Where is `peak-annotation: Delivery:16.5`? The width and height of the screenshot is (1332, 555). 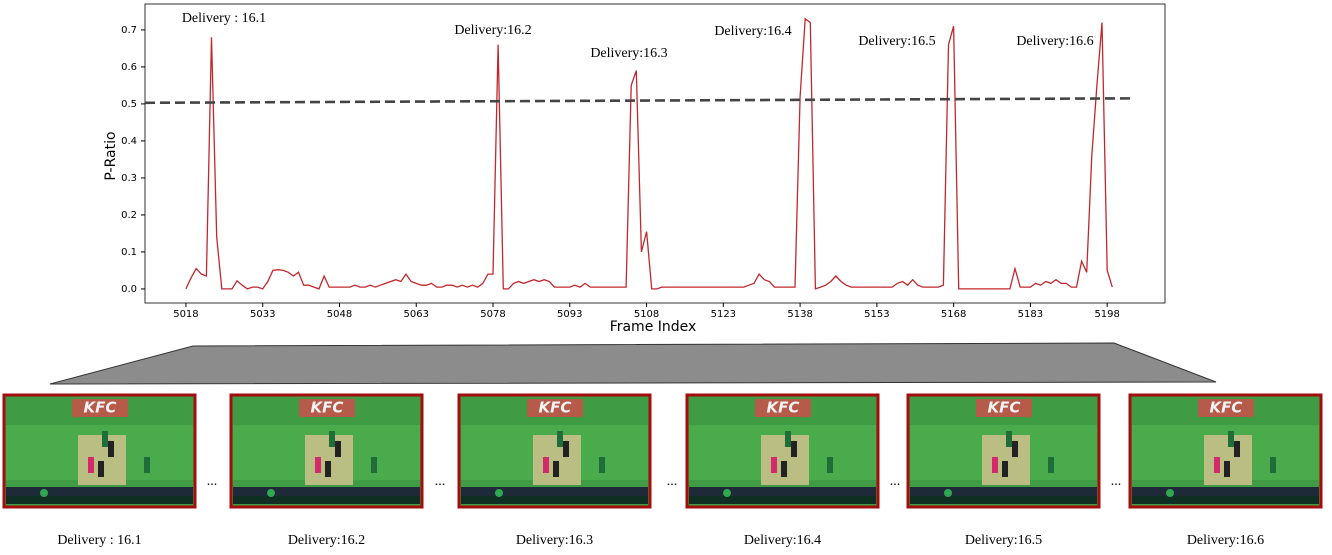 peak-annotation: Delivery:16.5 is located at coordinates (896, 41).